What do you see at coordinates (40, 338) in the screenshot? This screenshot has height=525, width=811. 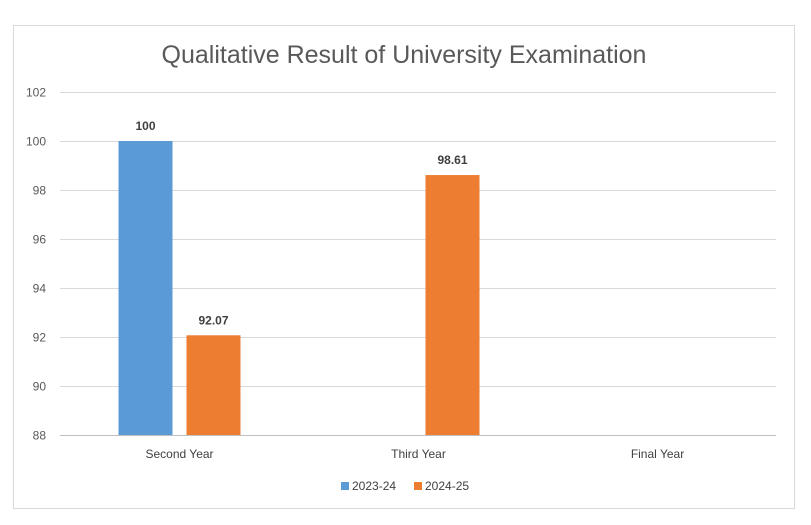 I see `y-tick-label-92: 92` at bounding box center [40, 338].